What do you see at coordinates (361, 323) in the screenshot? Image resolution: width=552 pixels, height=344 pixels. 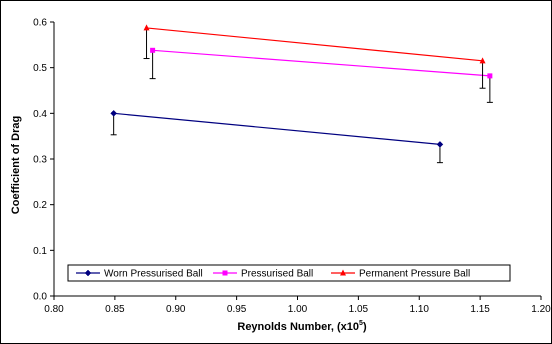 I see `x-axis-label-superscript: 5` at bounding box center [361, 323].